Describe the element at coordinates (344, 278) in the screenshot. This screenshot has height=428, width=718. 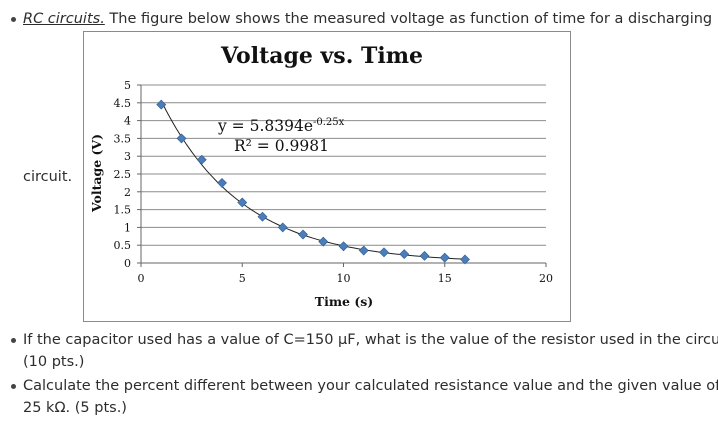
I see `x-tick-label: 10` at that location.